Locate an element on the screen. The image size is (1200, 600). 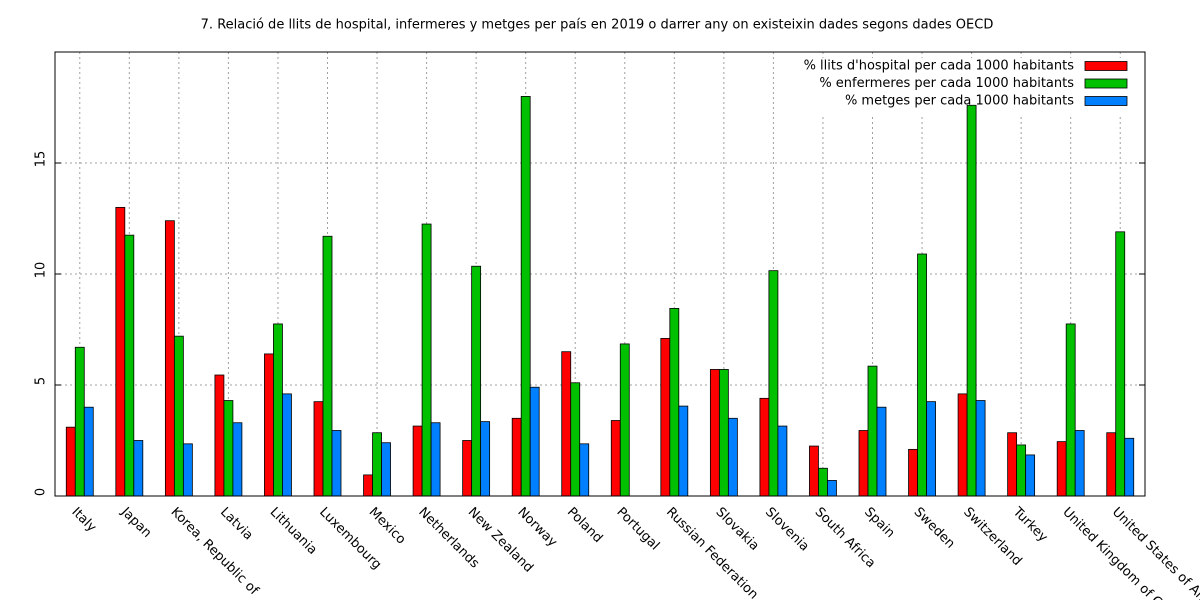
legend-background is located at coordinates (961, 87).